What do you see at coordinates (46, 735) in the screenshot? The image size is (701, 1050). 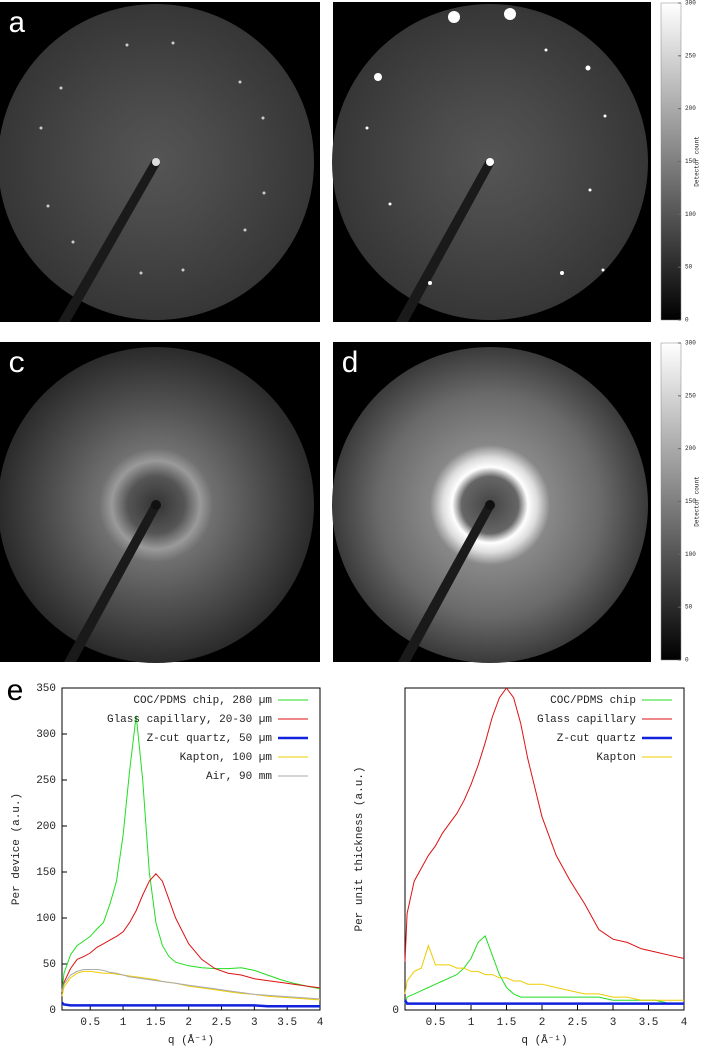 I see `y-tick-label: 300` at bounding box center [46, 735].